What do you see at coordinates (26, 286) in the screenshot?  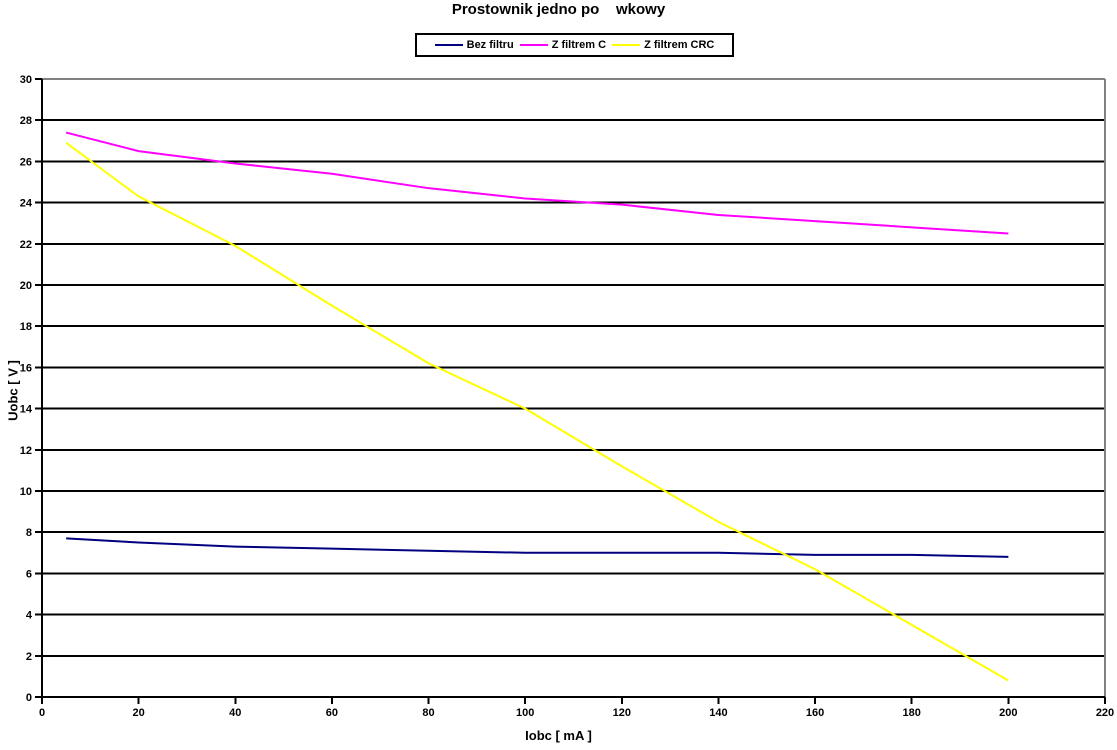 I see `y-tick-label: 20` at bounding box center [26, 286].